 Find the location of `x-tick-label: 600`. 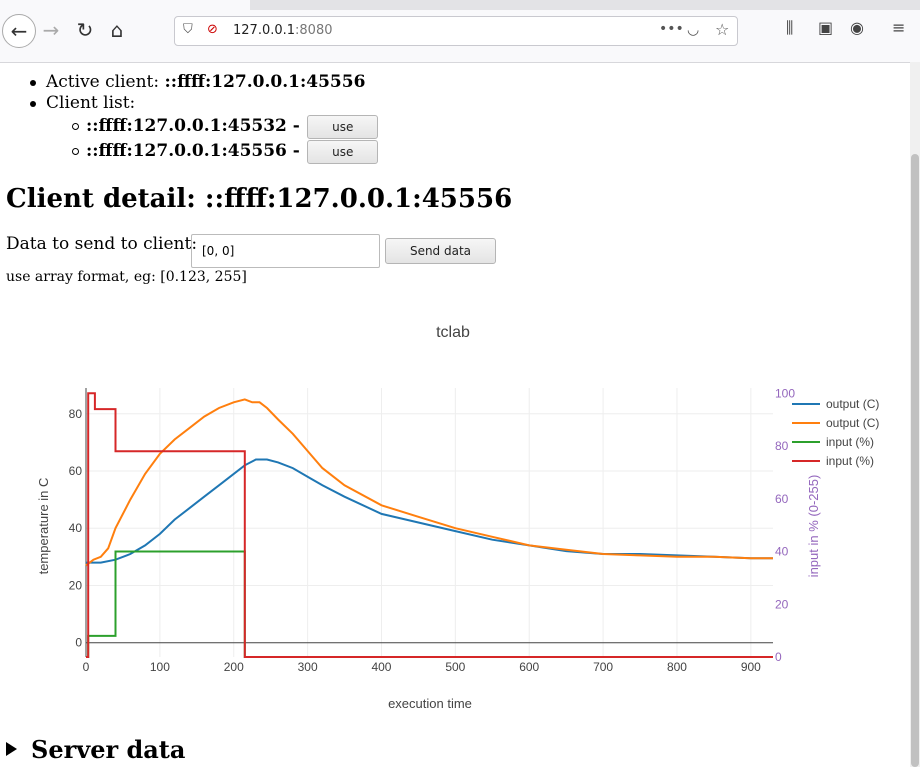

x-tick-label: 600 is located at coordinates (529, 667).